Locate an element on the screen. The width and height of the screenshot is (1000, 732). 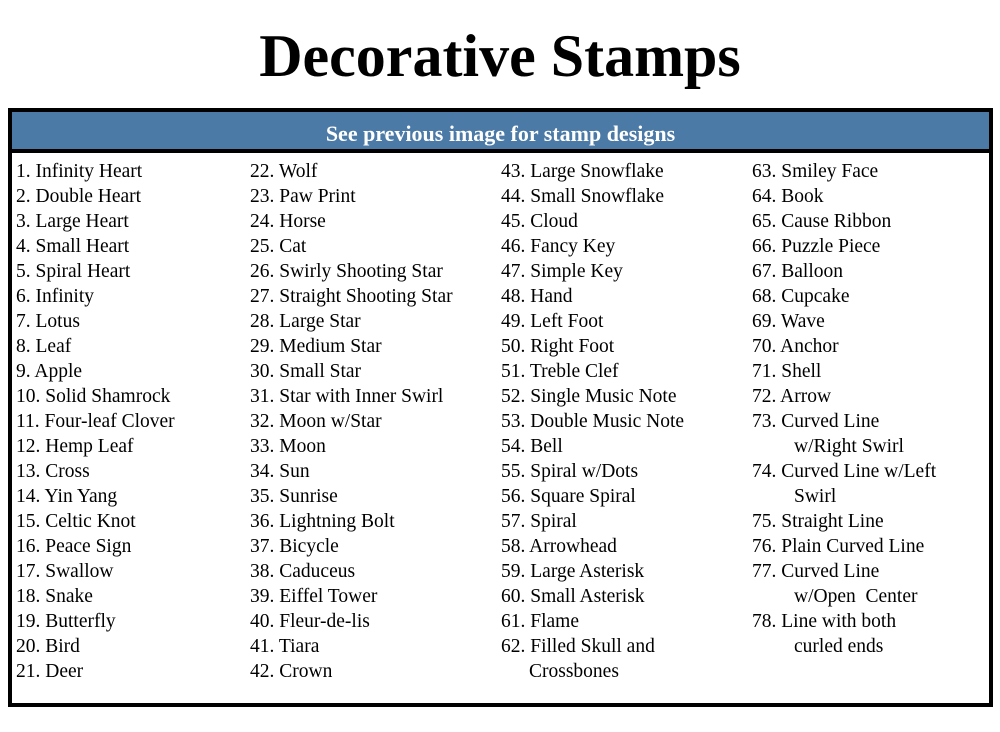
stamp-item-label: 14. Yin Yang is located at coordinates (67, 496).